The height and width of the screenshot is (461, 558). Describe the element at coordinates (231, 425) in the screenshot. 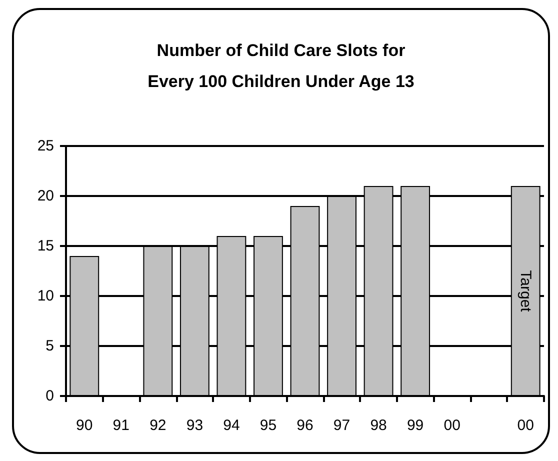

I see `x-tick-label: 94` at that location.